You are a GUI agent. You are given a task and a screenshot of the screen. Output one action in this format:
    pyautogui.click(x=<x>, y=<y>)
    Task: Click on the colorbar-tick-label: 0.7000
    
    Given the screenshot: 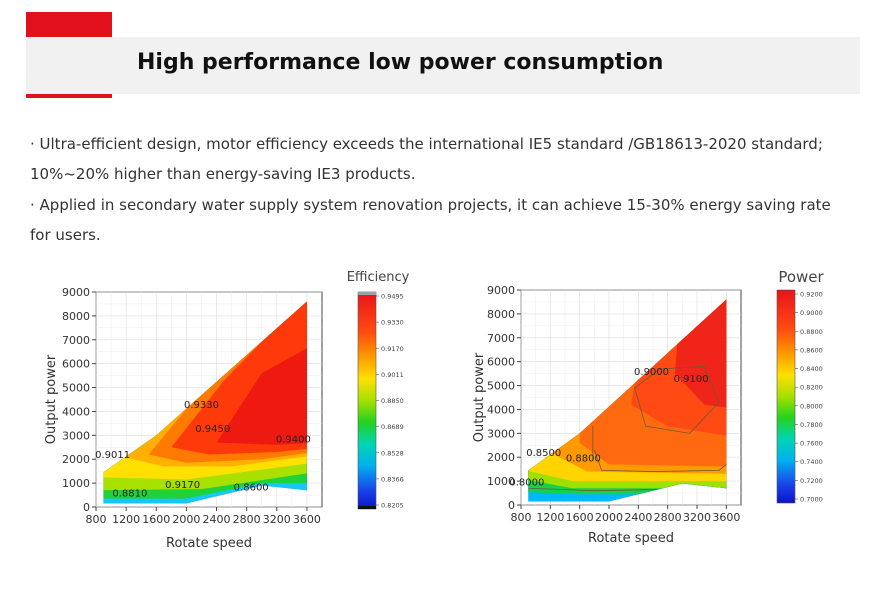 What is the action you would take?
    pyautogui.click(x=811, y=500)
    